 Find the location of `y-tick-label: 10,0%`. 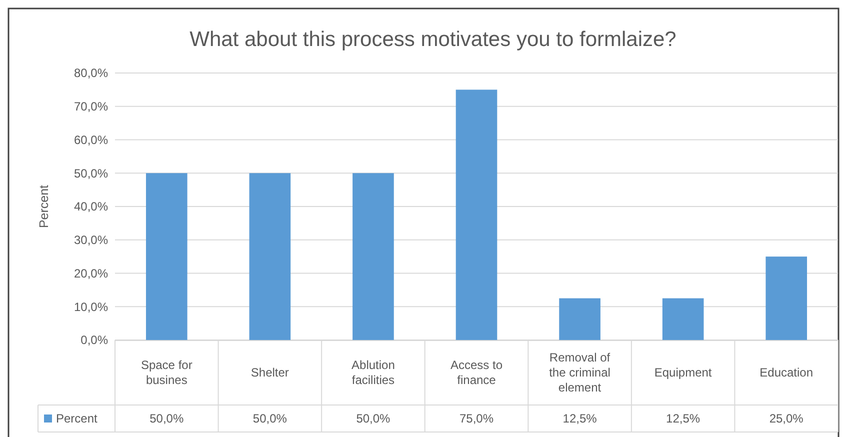

y-tick-label: 10,0% is located at coordinates (91, 307).